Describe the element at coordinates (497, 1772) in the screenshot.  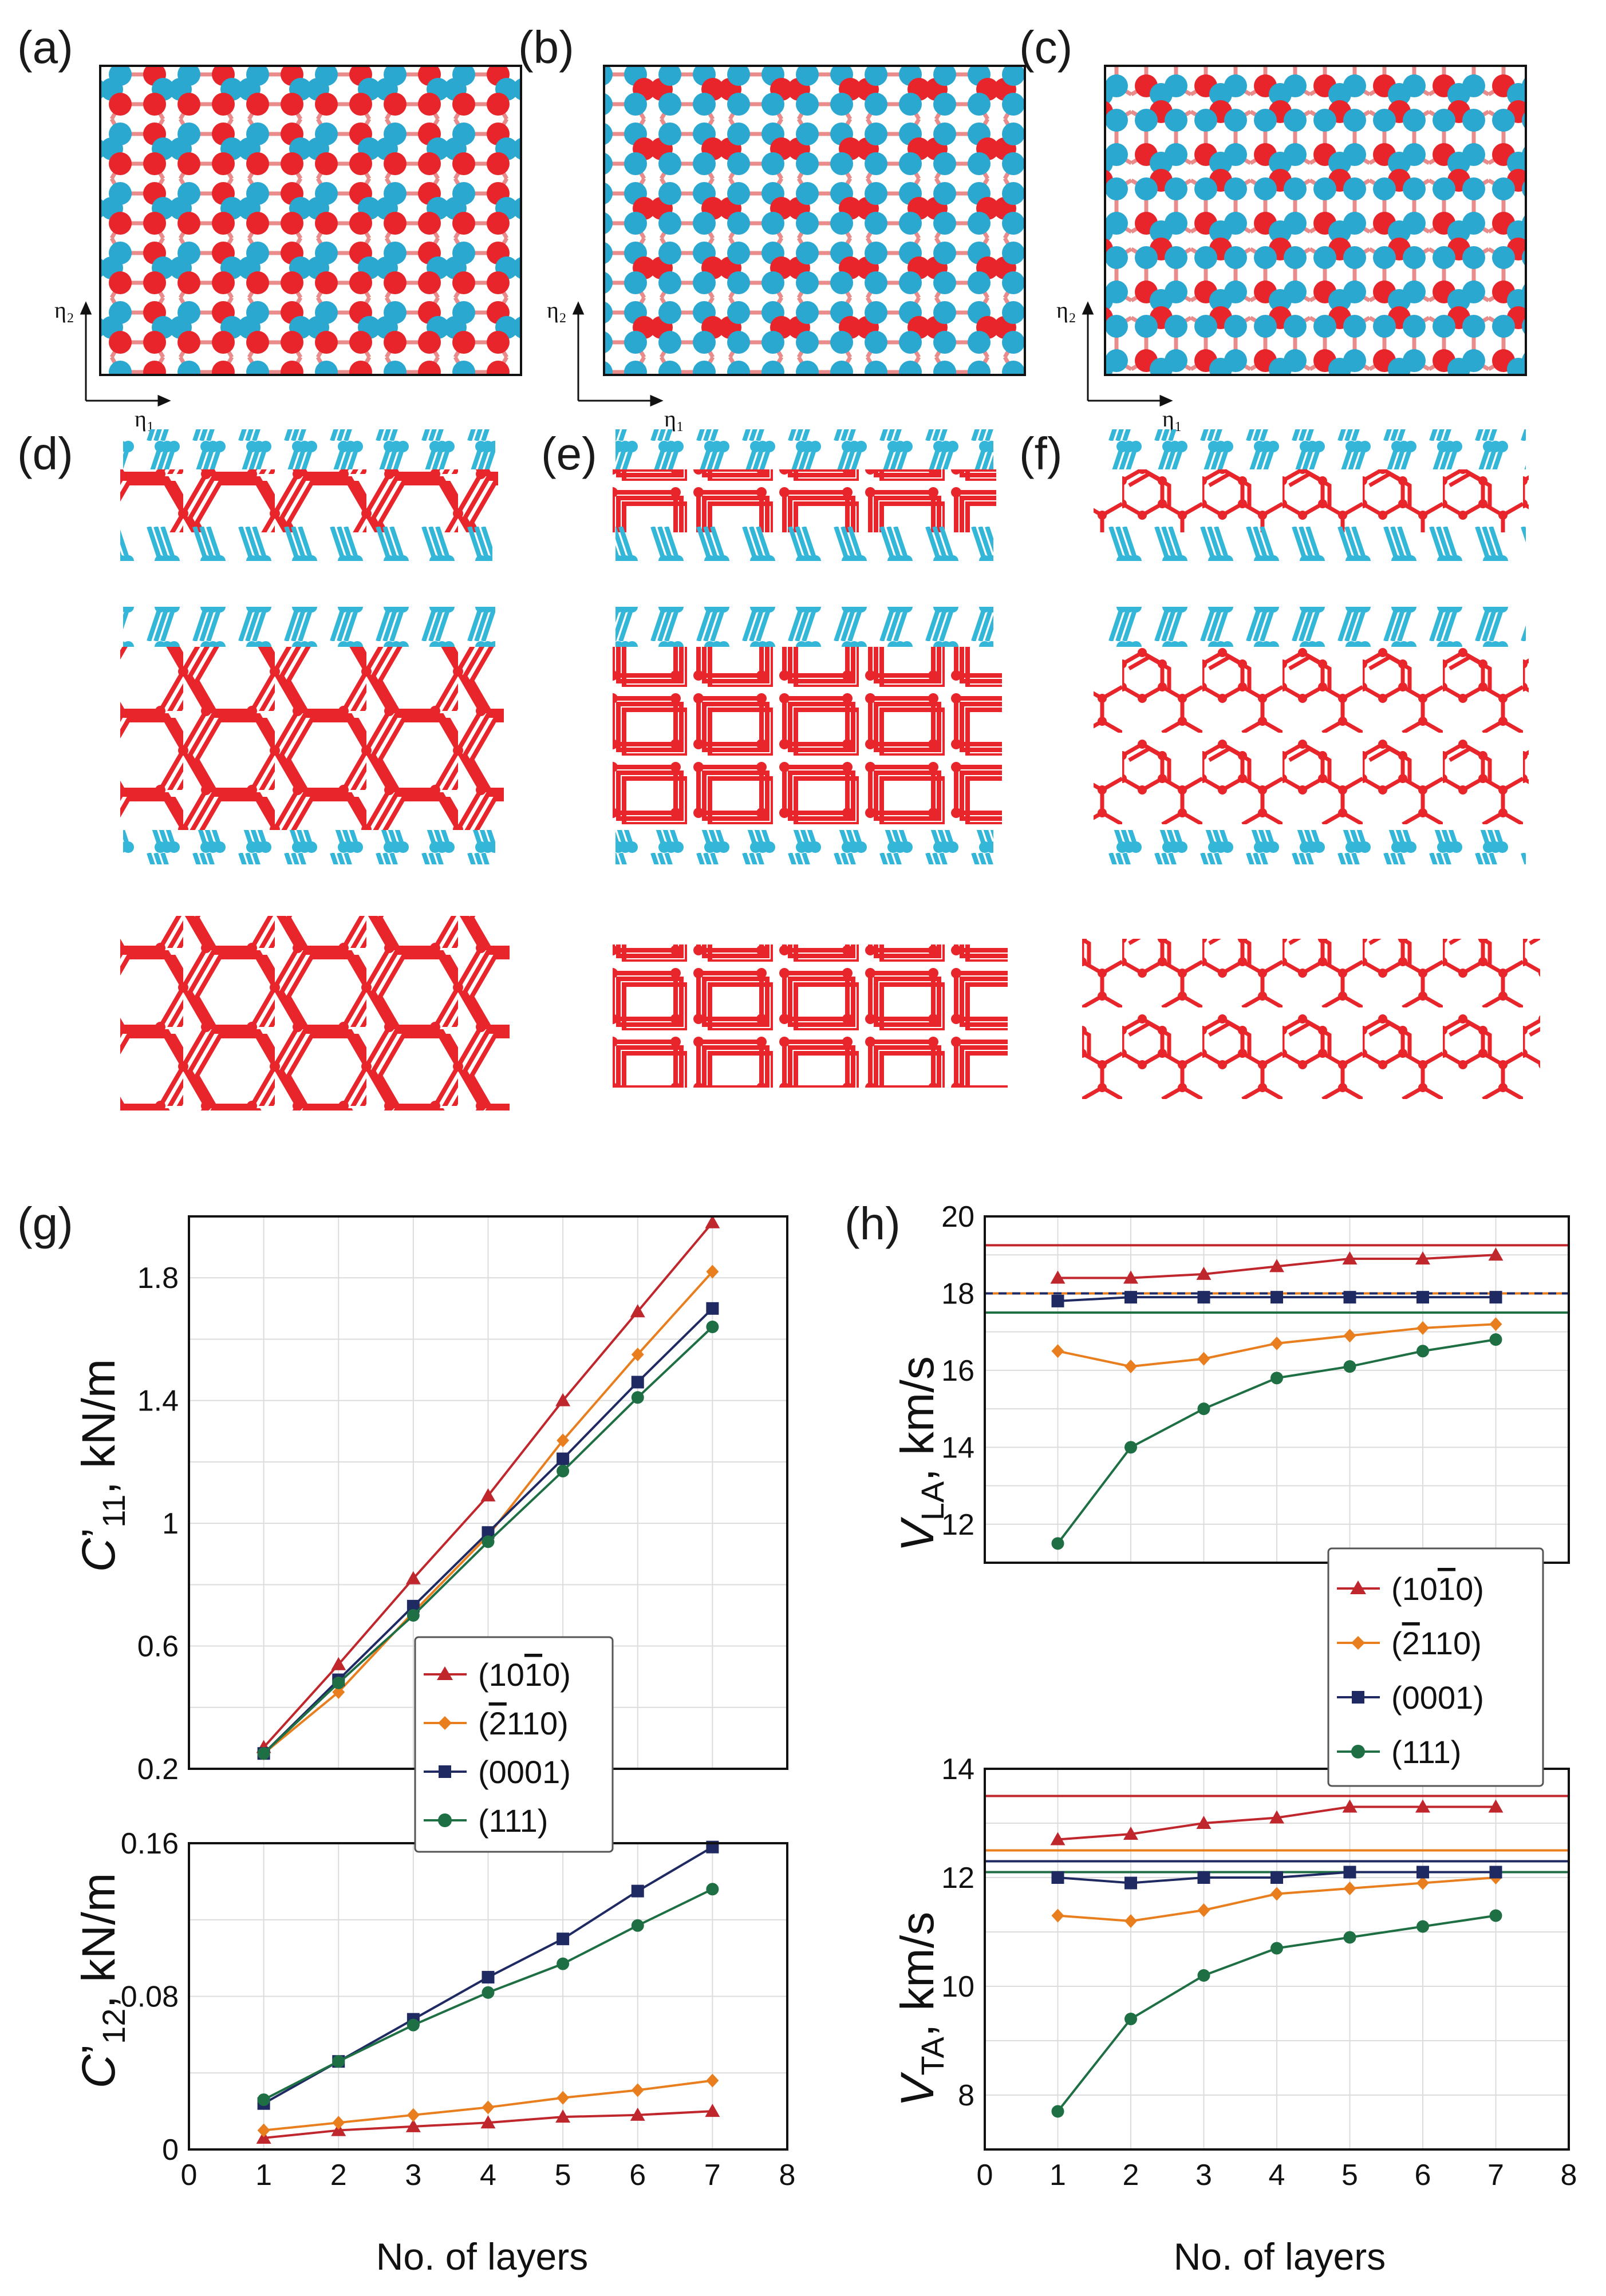
I see `legend-g-entry-0001: (0001)` at that location.